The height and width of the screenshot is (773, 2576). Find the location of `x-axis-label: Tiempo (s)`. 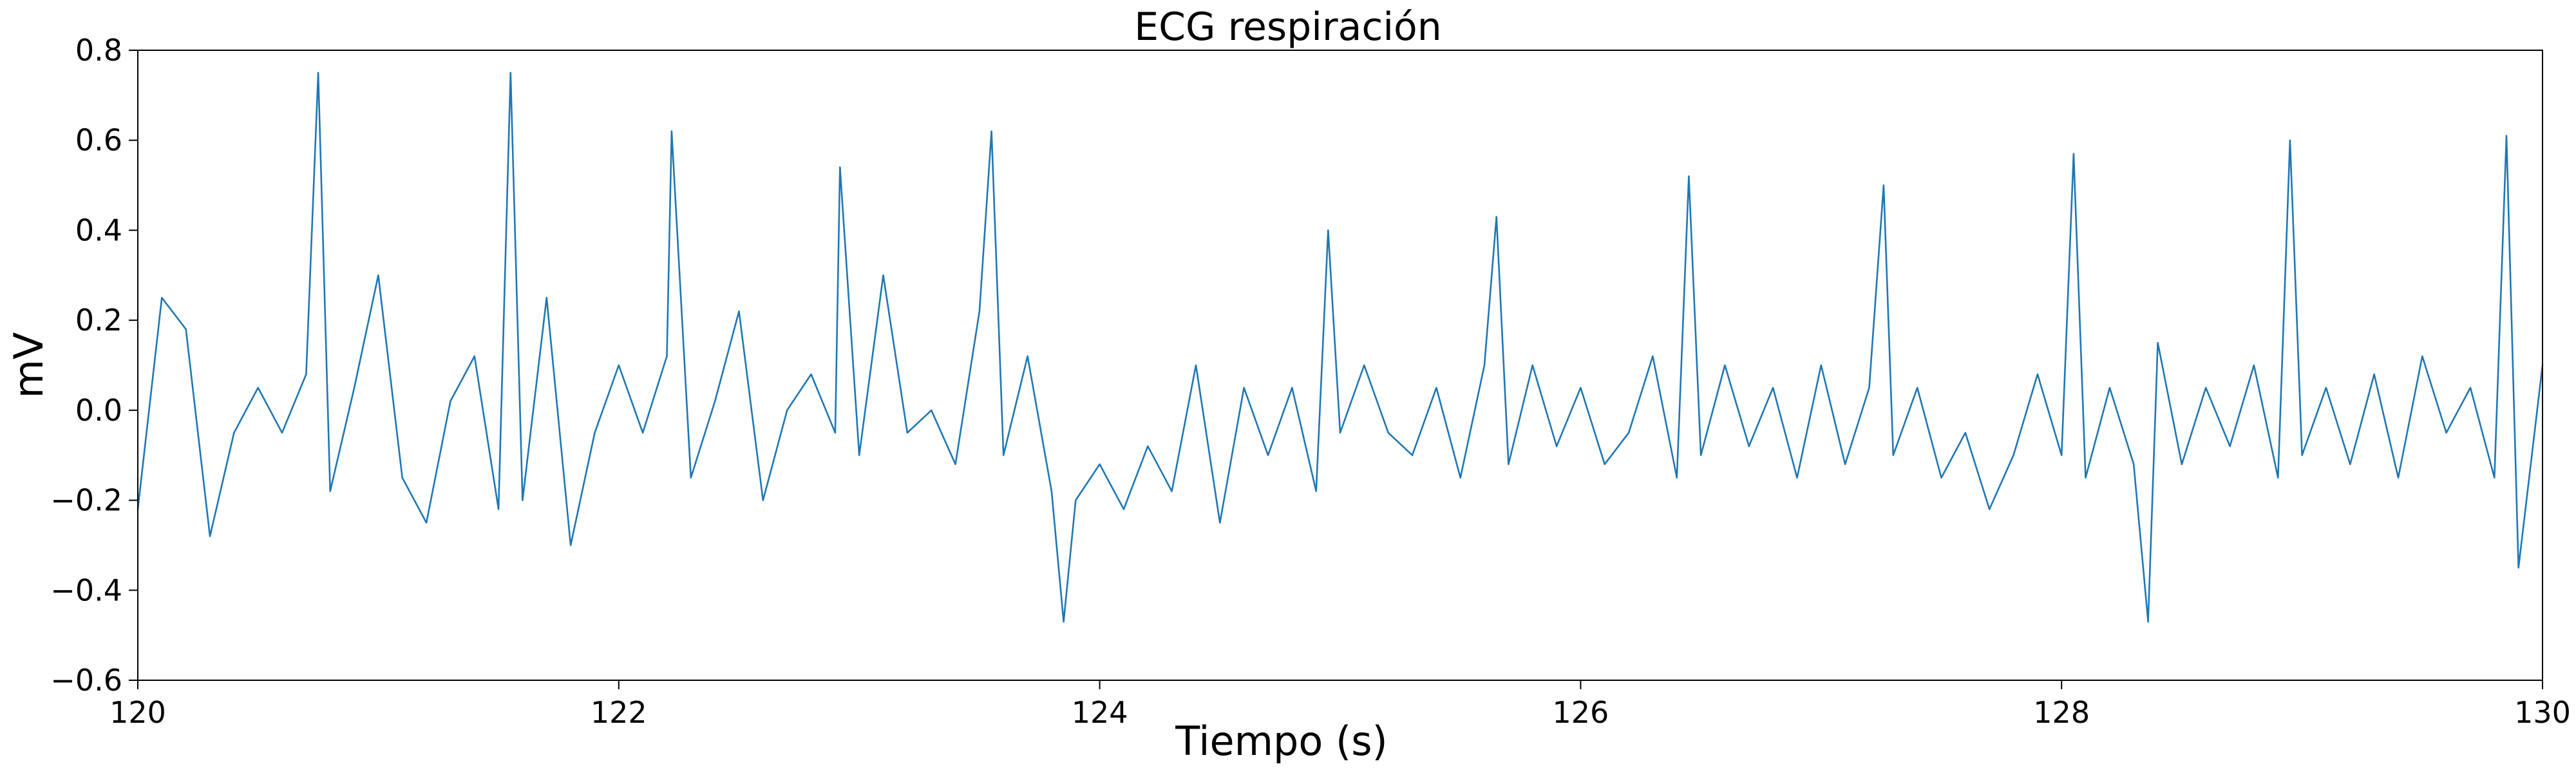

x-axis-label: Tiempo (s) is located at coordinates (1281, 741).